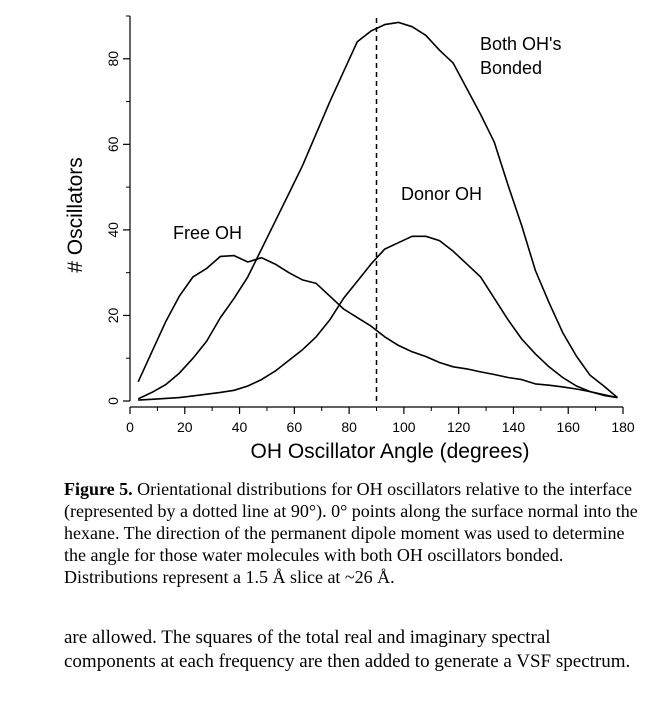 This screenshot has height=714, width=664. What do you see at coordinates (113, 144) in the screenshot?
I see `y-tick-label: 60` at bounding box center [113, 144].